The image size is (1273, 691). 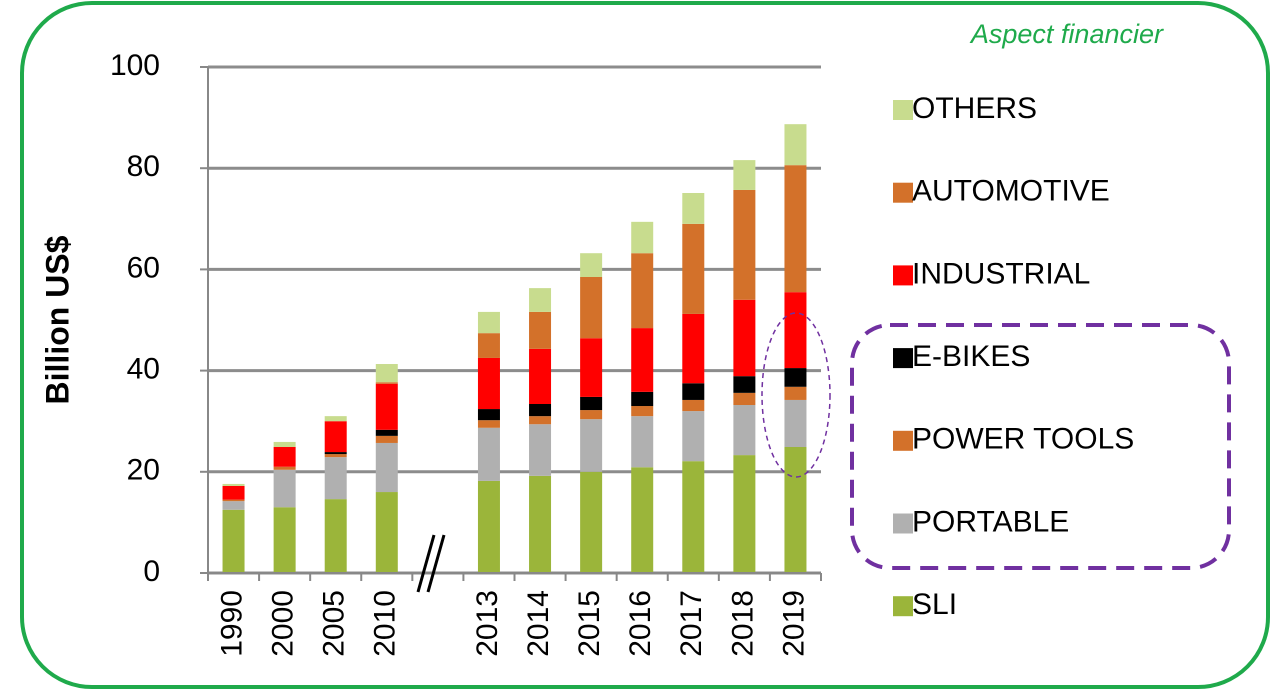 I want to click on y-tick-label: 60, so click(x=143, y=267).